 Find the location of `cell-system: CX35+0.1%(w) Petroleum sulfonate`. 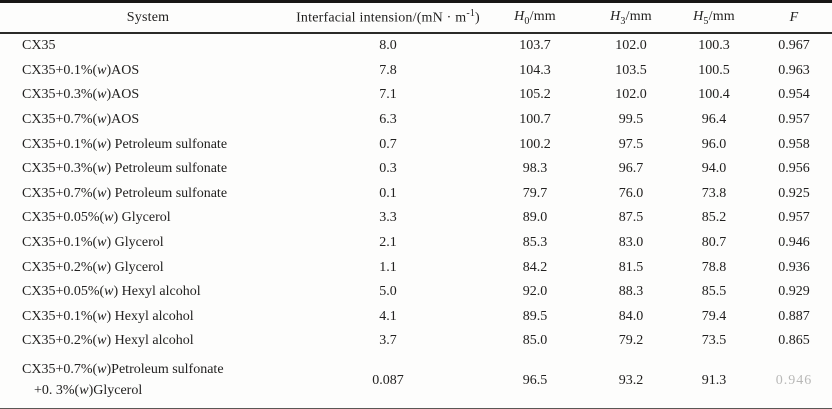

cell-system: CX35+0.1%(w) Petroleum sulfonate is located at coordinates (148, 144).